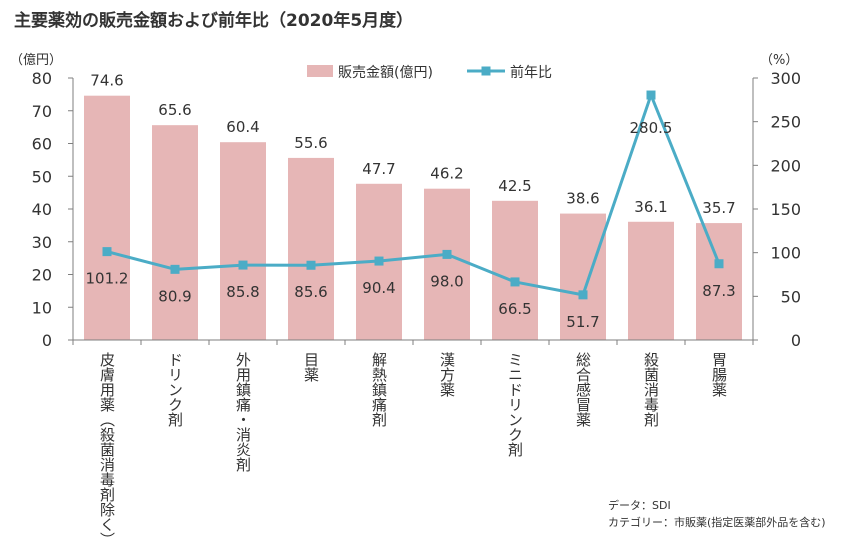  I want to click on y-left-tick-label: 60, so click(42, 144).